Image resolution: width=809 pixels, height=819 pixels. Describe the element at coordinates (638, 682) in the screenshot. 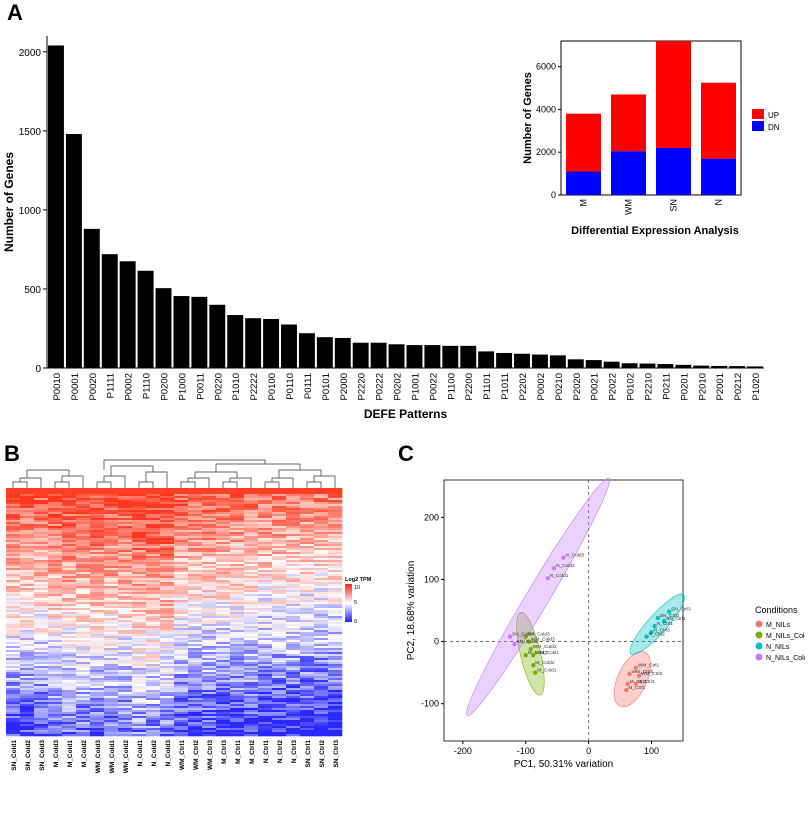

I see `pca-point-label: M_Ctrl2` at that location.